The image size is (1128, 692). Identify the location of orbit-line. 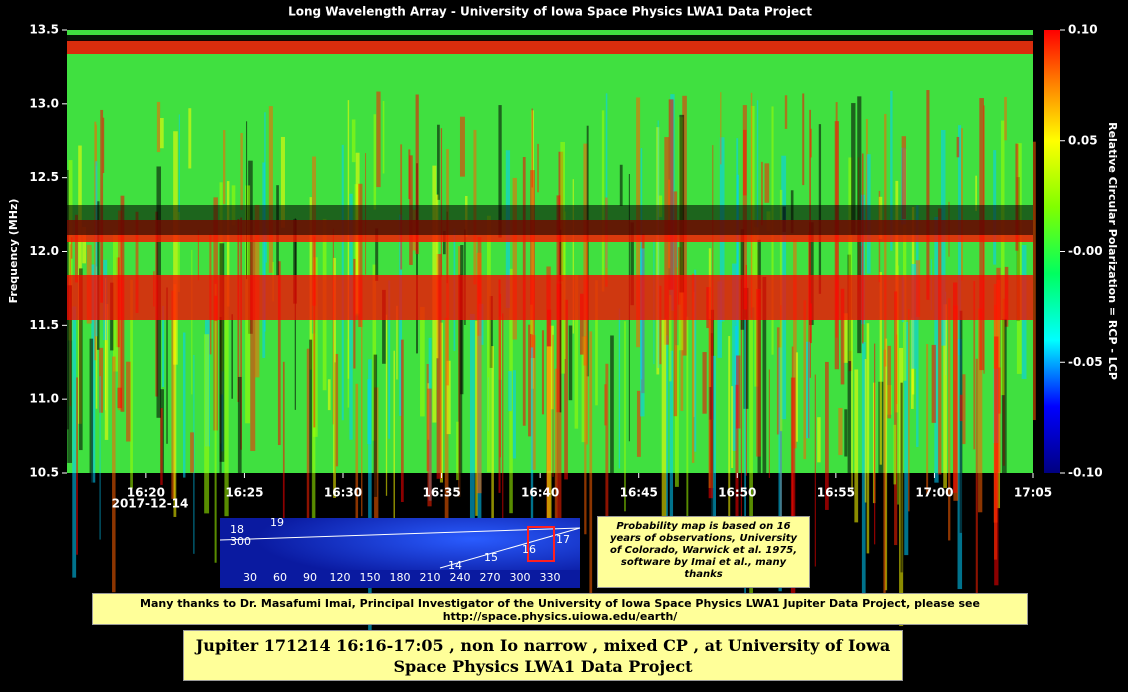
(400, 534).